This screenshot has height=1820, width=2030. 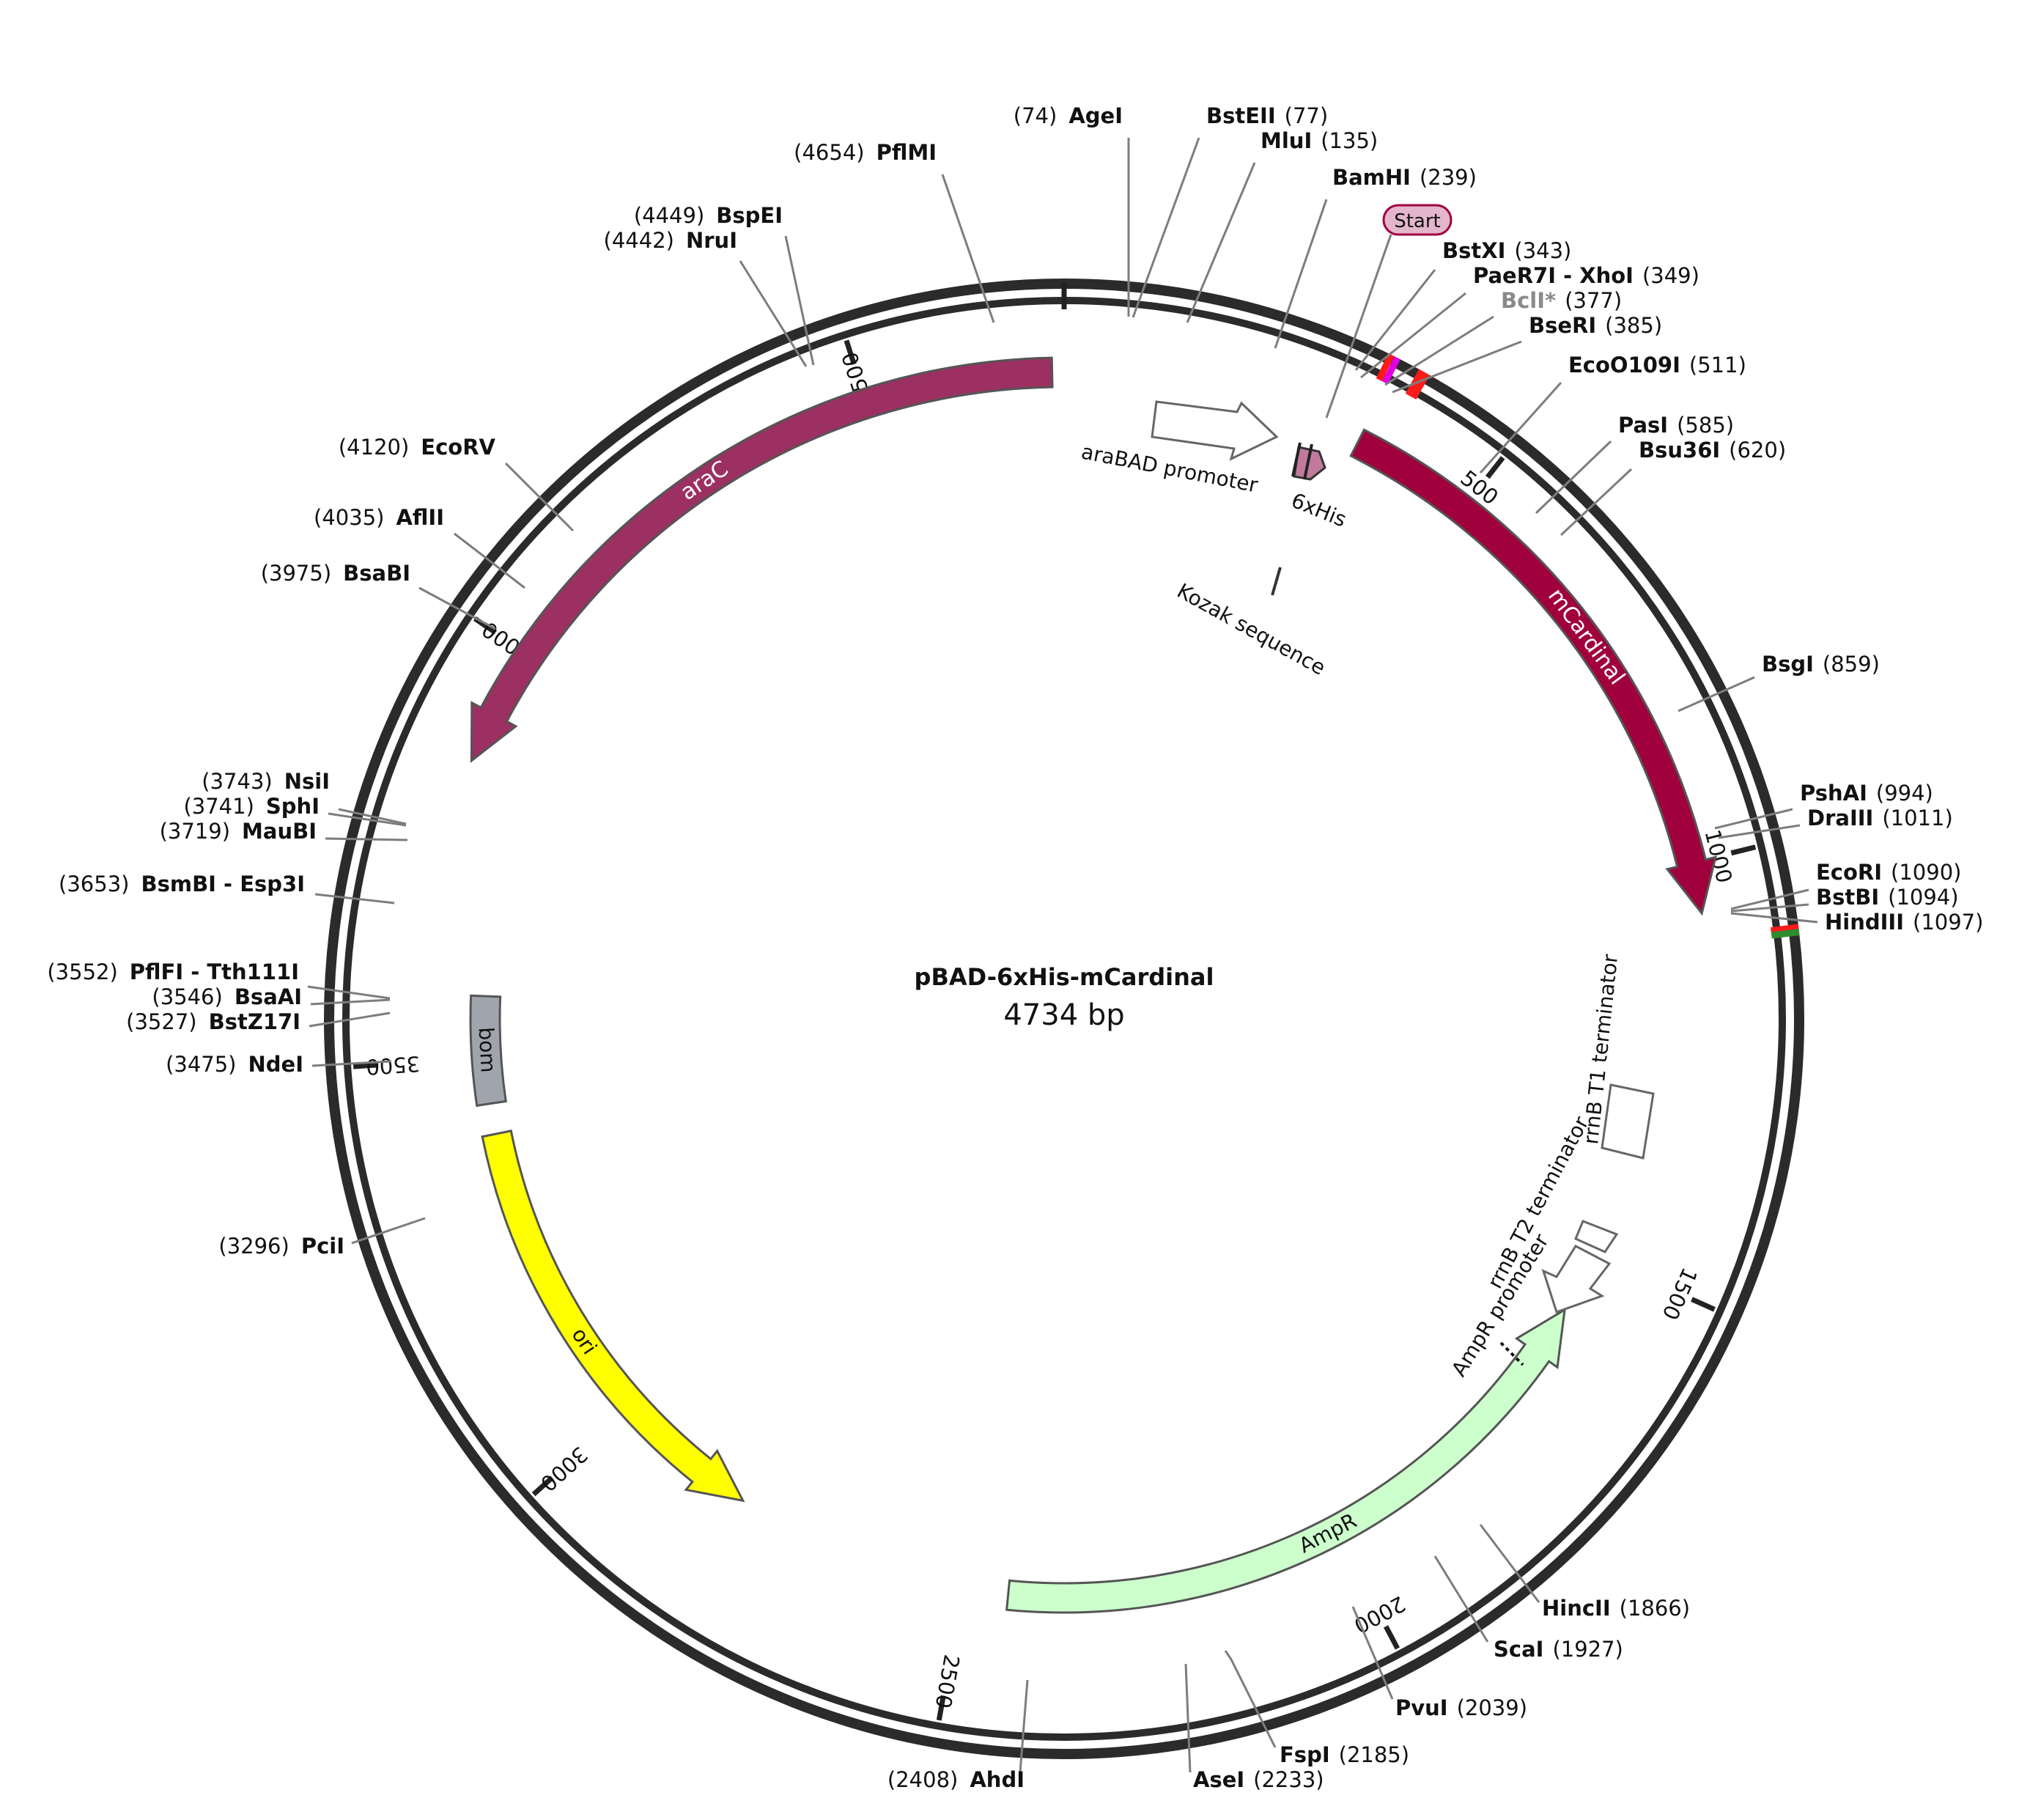 What do you see at coordinates (1673, 488) in the screenshot?
I see `site-bsu36i: Bsu36I (620)` at bounding box center [1673, 488].